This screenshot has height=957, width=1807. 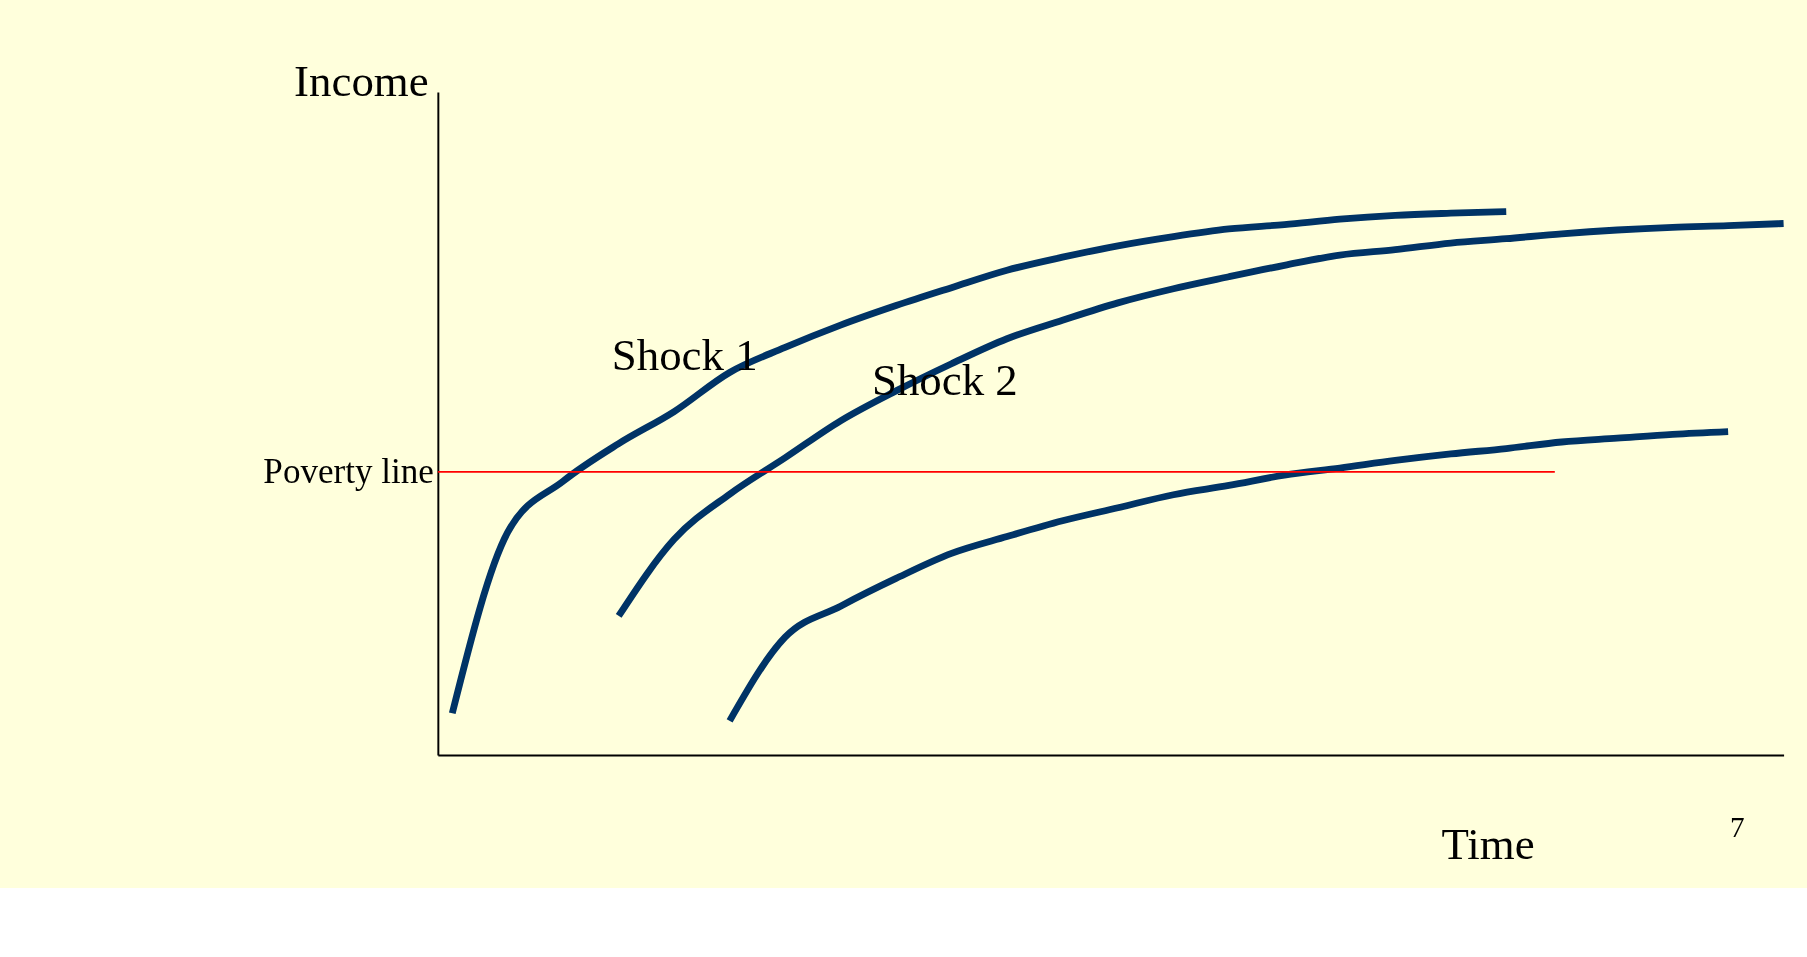 I want to click on x-axis-title: Time, so click(x=1488, y=843).